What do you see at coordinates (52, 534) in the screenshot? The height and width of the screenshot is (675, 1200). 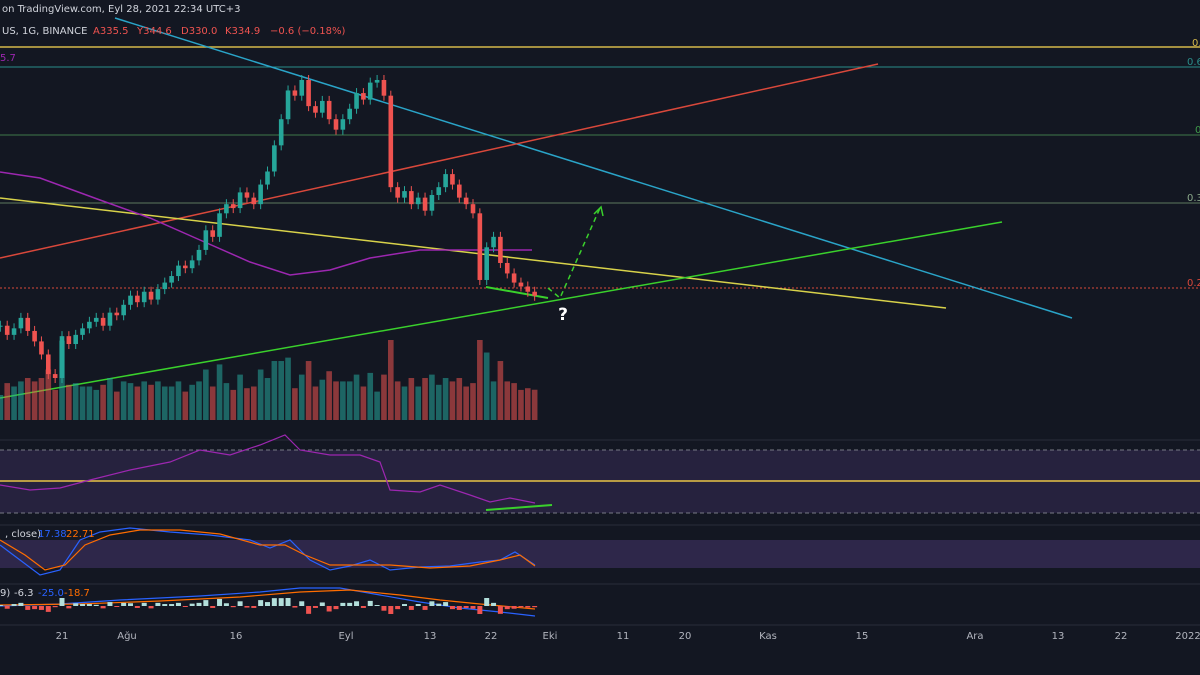 I see `stoch-k-value: 17.38` at bounding box center [52, 534].